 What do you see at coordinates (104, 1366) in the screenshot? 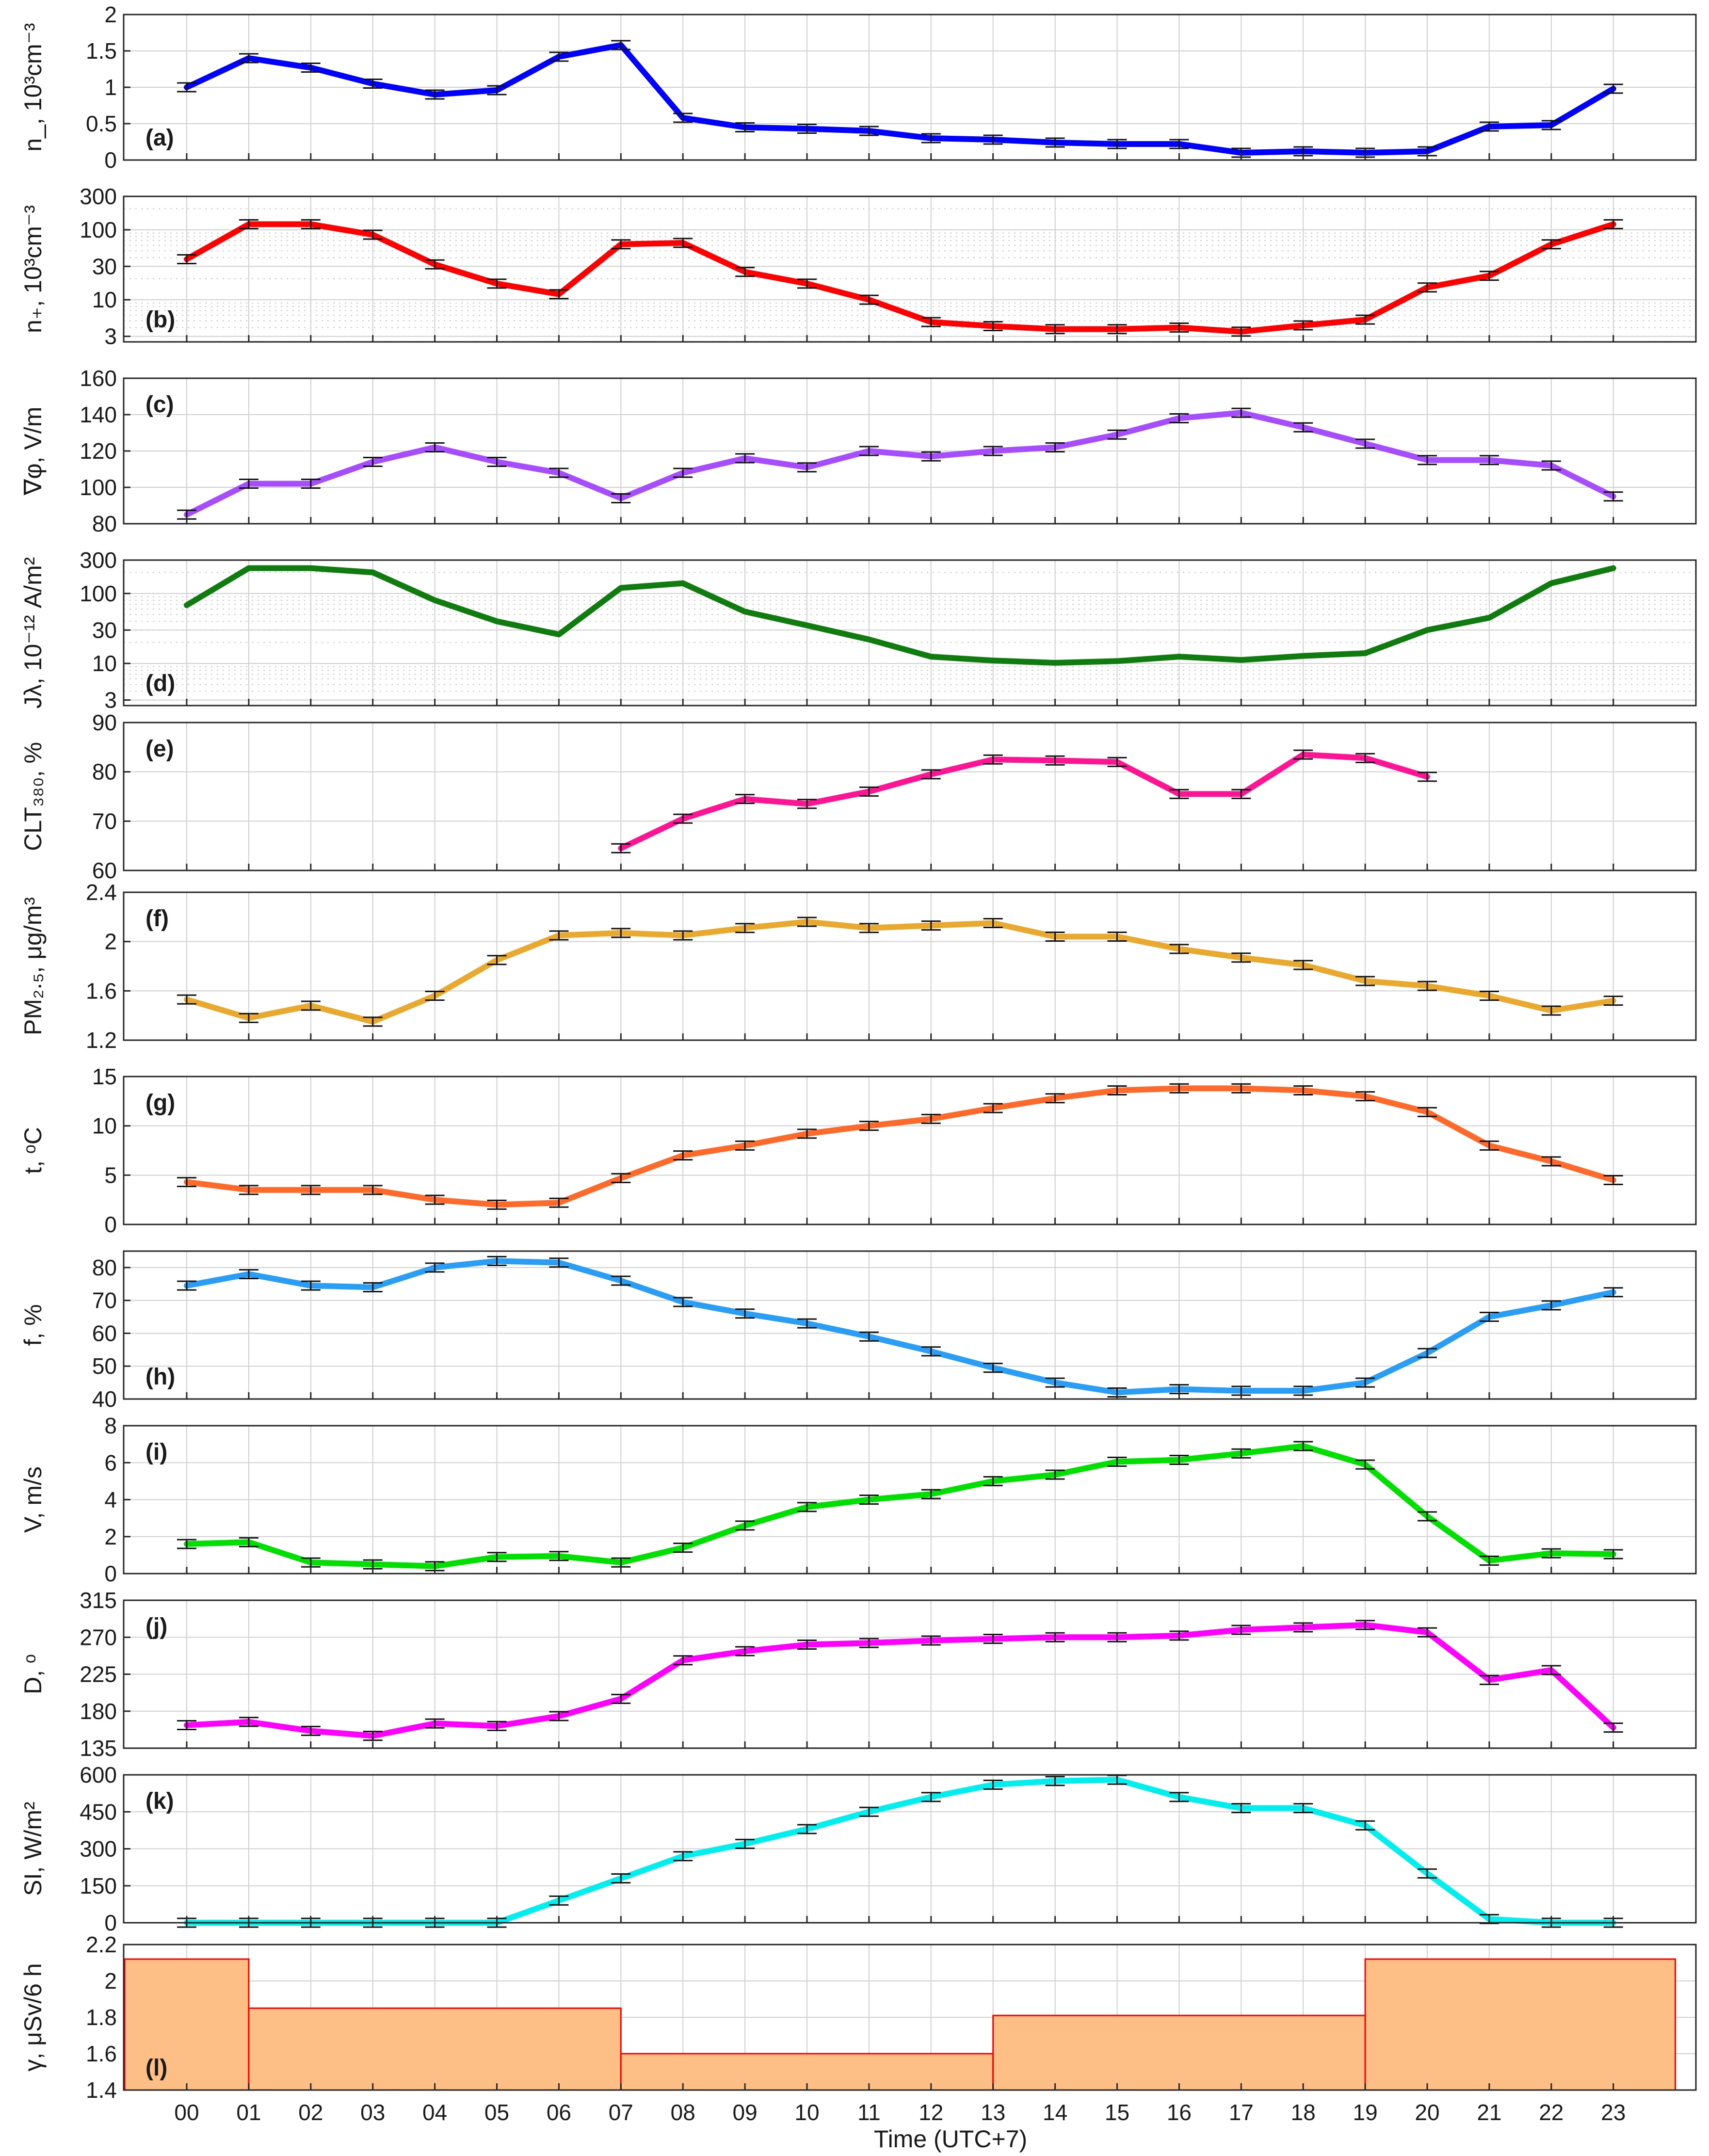
I see `y-tick-label: 50` at bounding box center [104, 1366].